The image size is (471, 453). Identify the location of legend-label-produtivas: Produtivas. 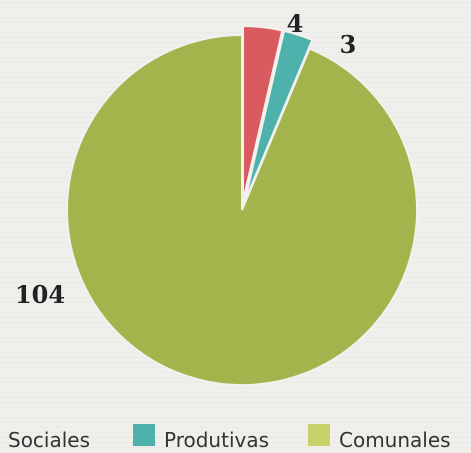
(216, 440).